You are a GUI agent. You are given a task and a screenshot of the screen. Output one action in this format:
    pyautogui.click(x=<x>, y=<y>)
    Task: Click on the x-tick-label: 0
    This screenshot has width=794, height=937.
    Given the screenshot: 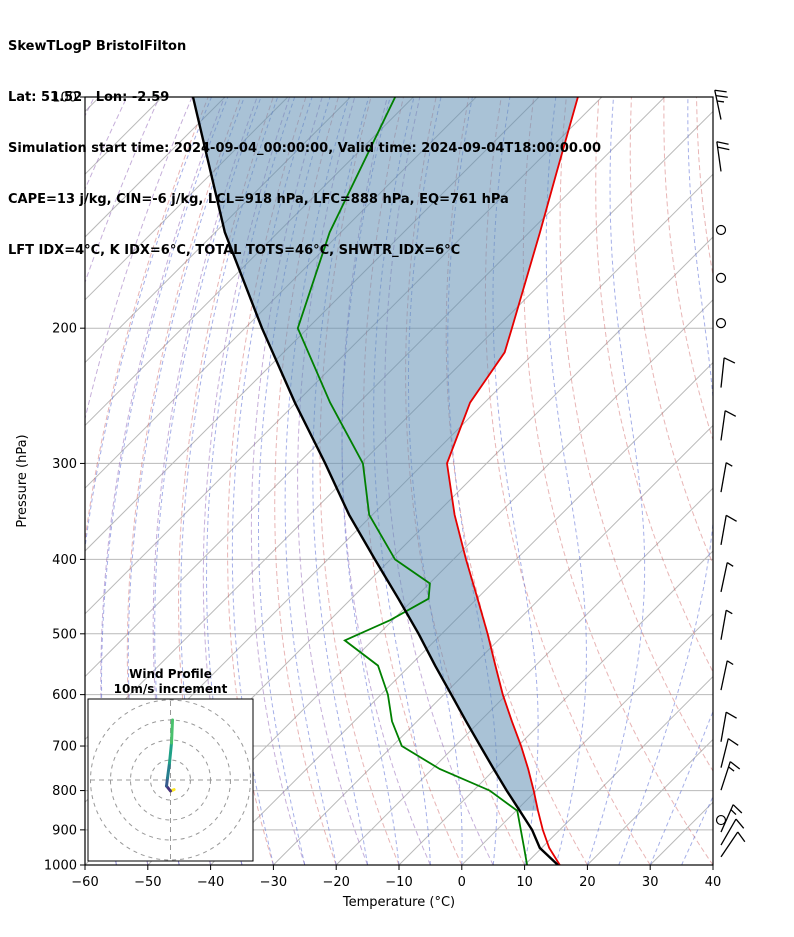 What is the action you would take?
    pyautogui.click(x=462, y=882)
    